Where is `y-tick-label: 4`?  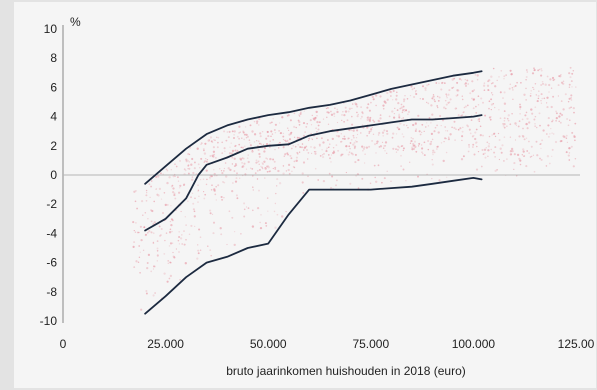 y-tick-label: 4 is located at coordinates (53, 117).